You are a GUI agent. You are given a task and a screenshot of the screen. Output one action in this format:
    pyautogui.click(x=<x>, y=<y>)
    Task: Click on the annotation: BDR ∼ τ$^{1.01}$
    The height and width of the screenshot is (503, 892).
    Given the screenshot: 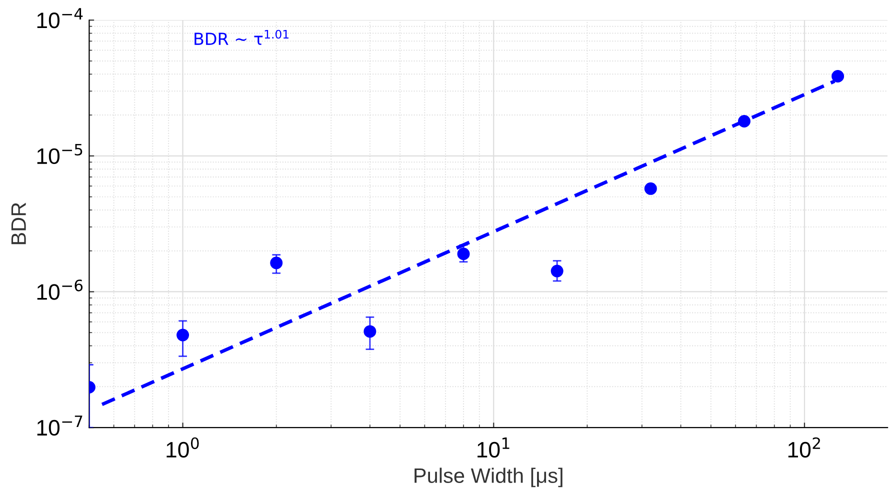 What is the action you would take?
    pyautogui.click(x=241, y=37)
    